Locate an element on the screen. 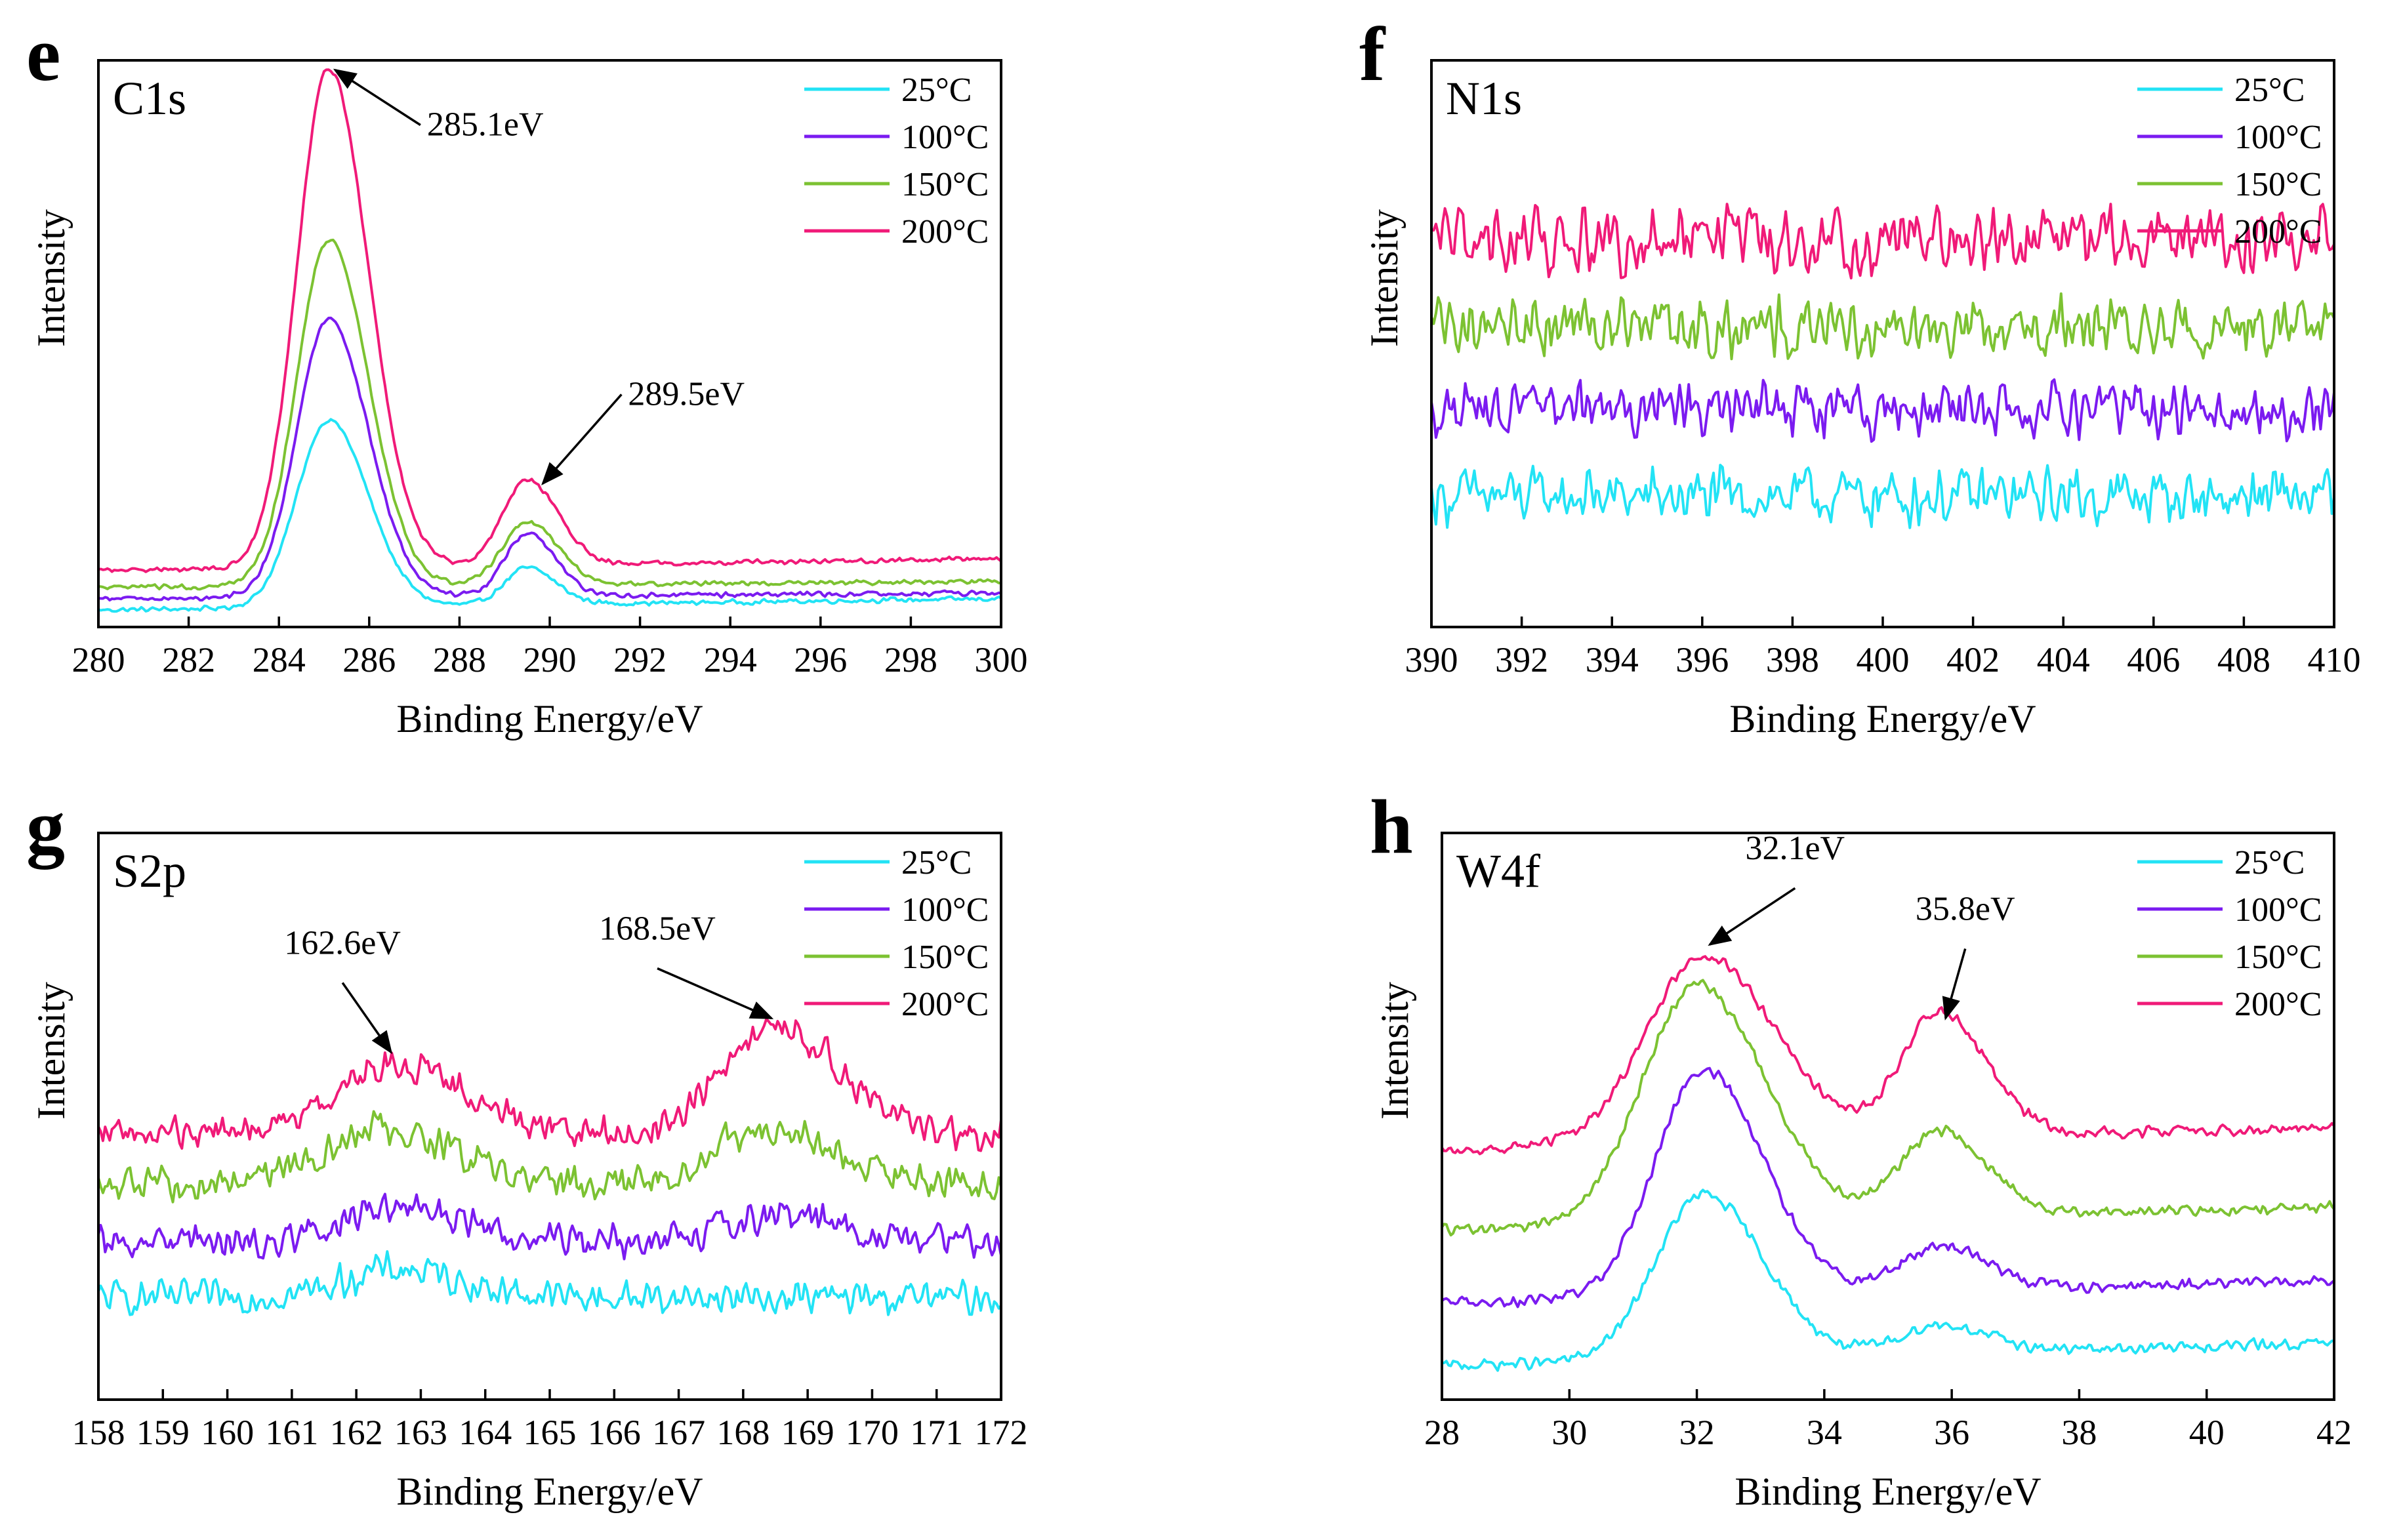 The image size is (2382, 1540). x-tick-label: 158 is located at coordinates (98, 1432).